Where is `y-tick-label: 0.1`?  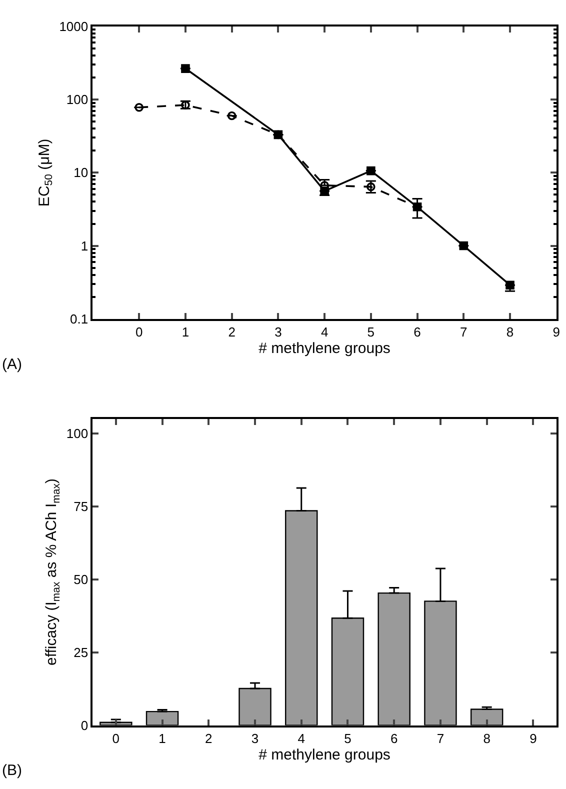
y-tick-label: 0.1 is located at coordinates (79, 318).